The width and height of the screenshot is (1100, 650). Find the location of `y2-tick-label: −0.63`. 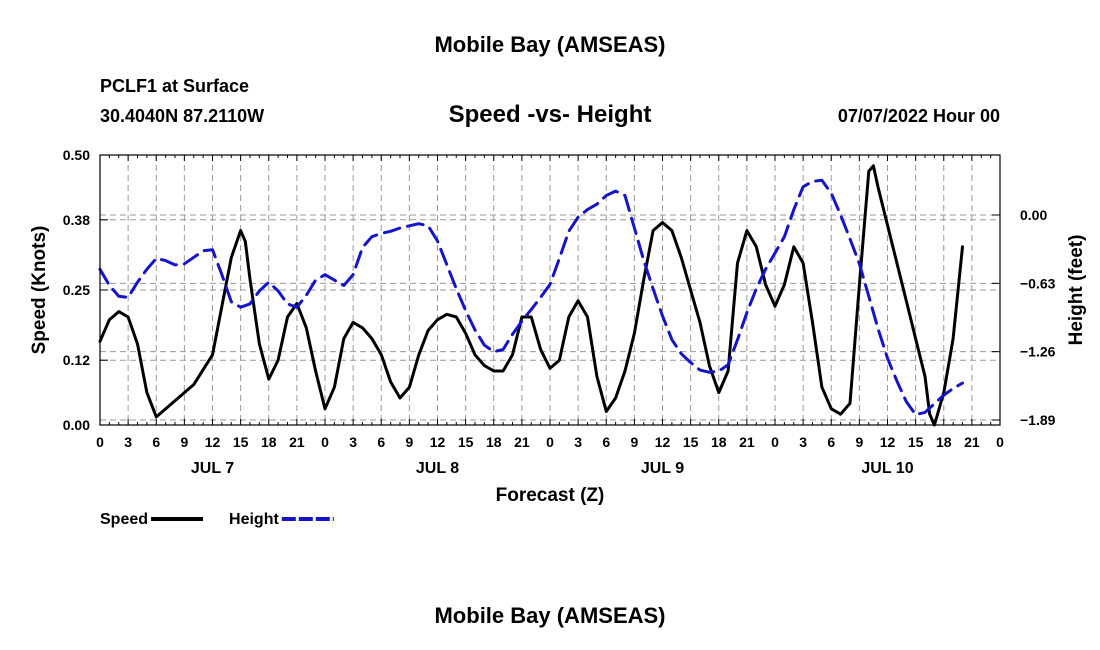

y2-tick-label: −0.63 is located at coordinates (1038, 283).